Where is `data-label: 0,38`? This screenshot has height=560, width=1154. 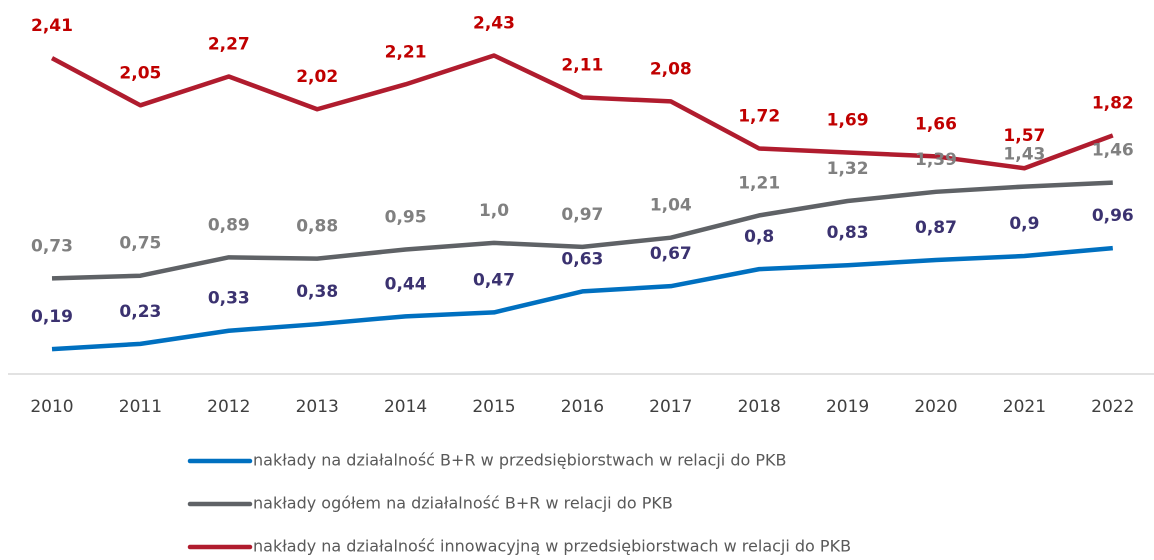 data-label: 0,38 is located at coordinates (317, 292).